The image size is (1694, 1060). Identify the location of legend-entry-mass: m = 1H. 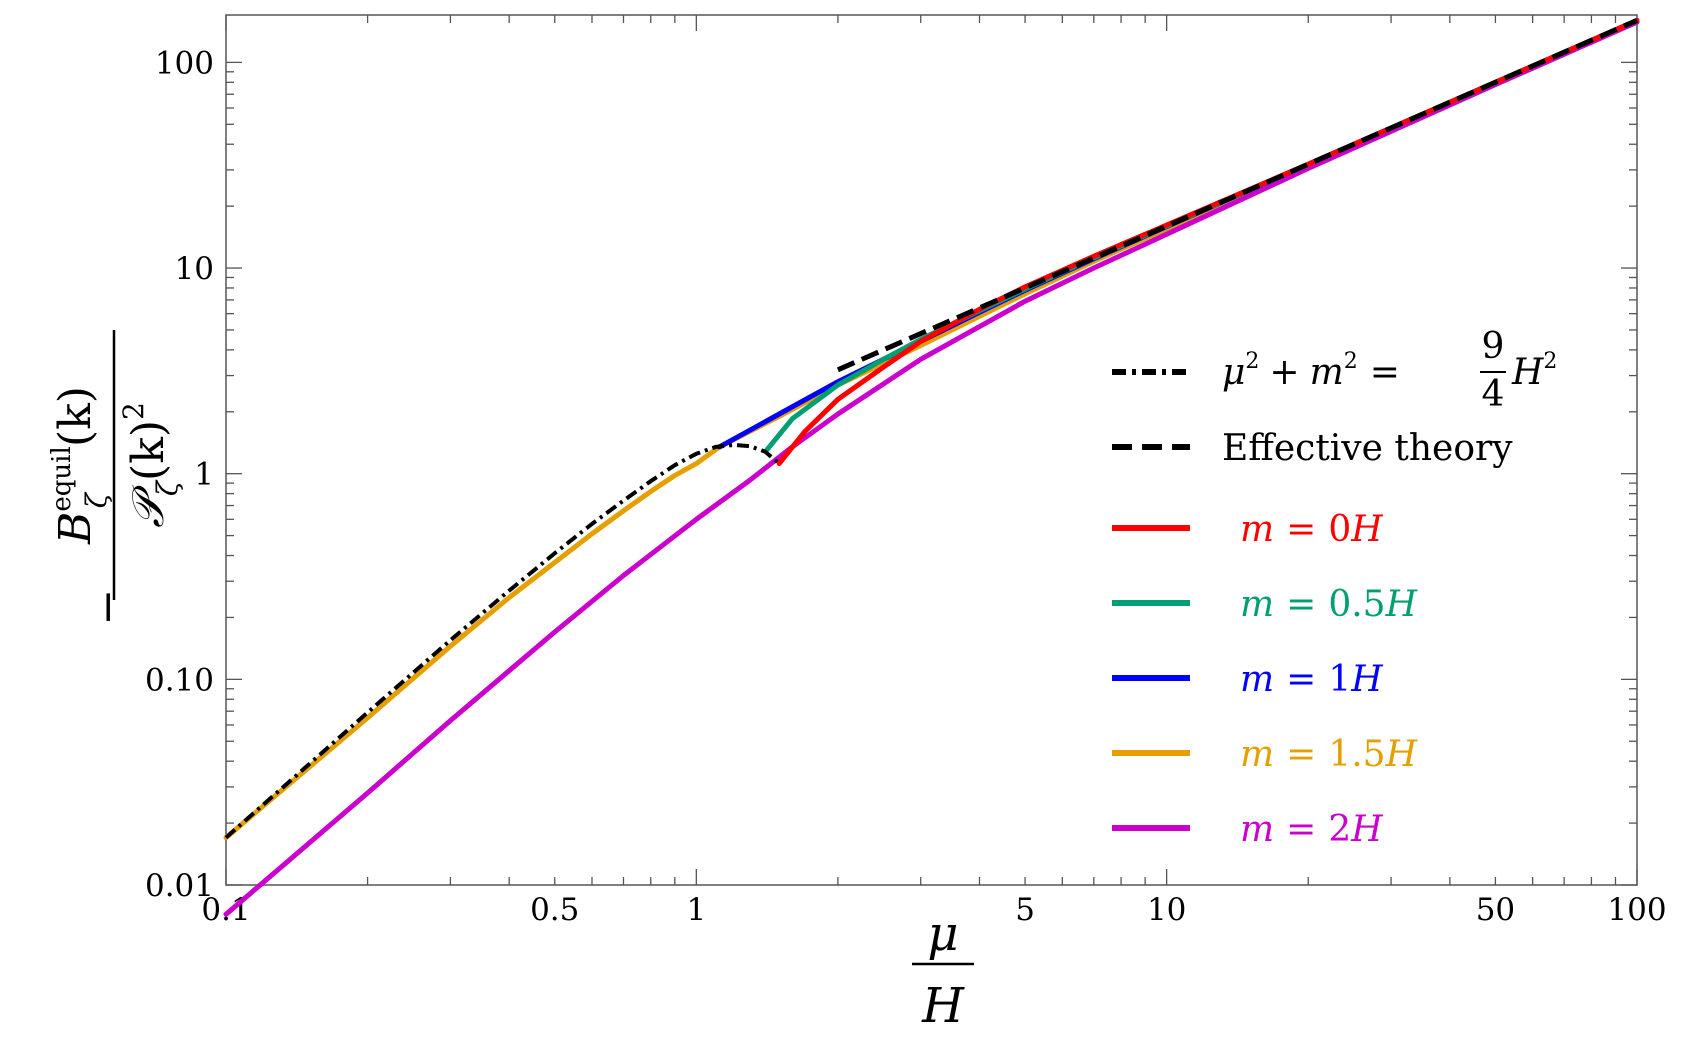
(1247, 679).